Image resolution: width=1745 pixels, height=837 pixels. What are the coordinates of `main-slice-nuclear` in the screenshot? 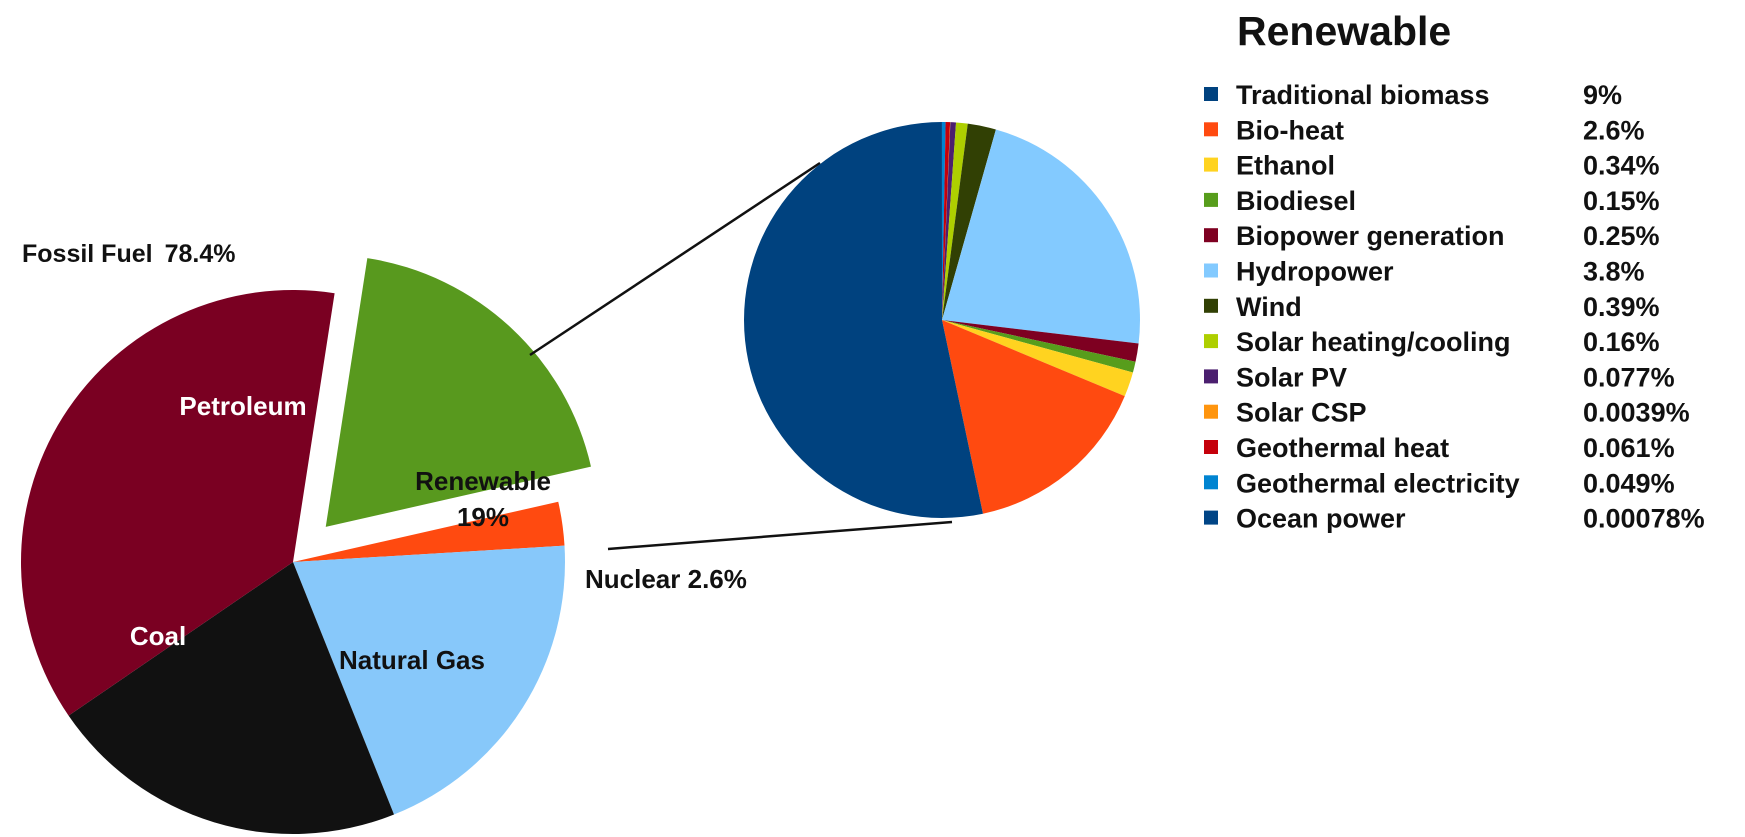 It's located at (429, 531).